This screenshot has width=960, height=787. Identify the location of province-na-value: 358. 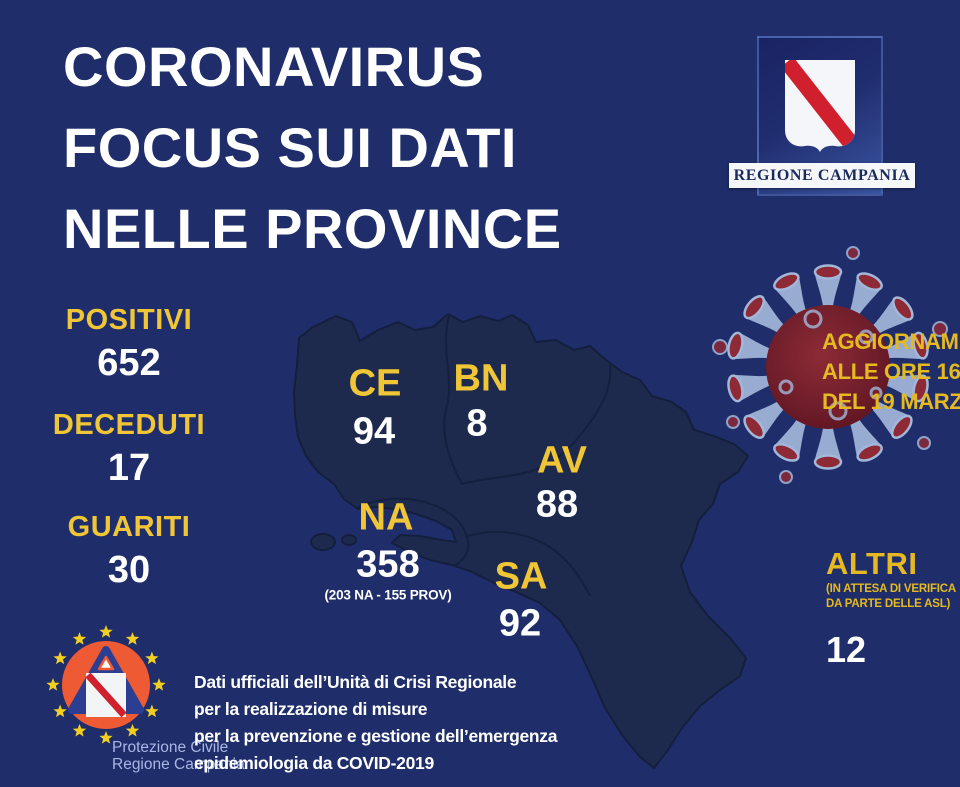
(388, 564).